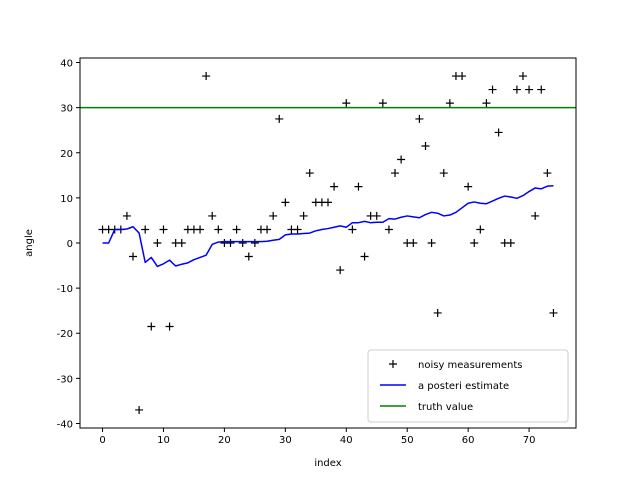 This screenshot has width=640, height=480. What do you see at coordinates (102, 440) in the screenshot?
I see `x-tick-label: 0` at bounding box center [102, 440].